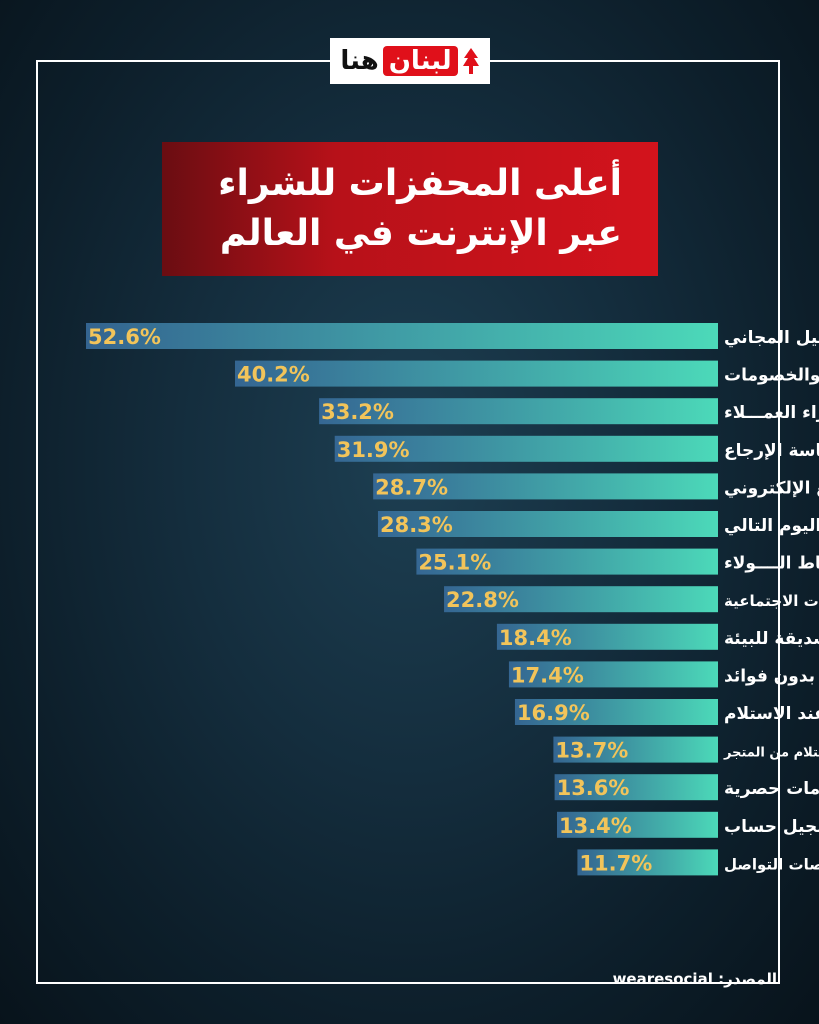  Describe the element at coordinates (771, 412) in the screenshot. I see `category-label-3: 3- آراء العمـــلاء` at that location.